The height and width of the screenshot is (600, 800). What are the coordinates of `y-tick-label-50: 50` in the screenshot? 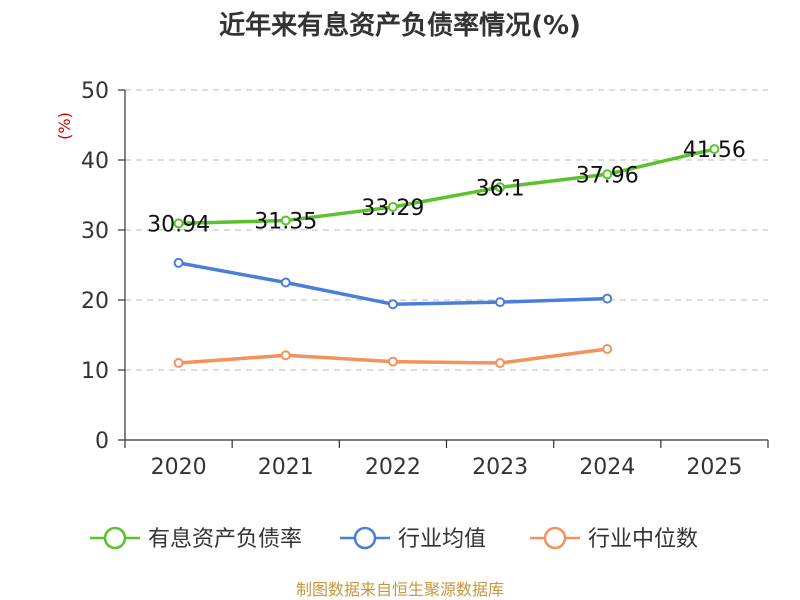 It's located at (95, 91).